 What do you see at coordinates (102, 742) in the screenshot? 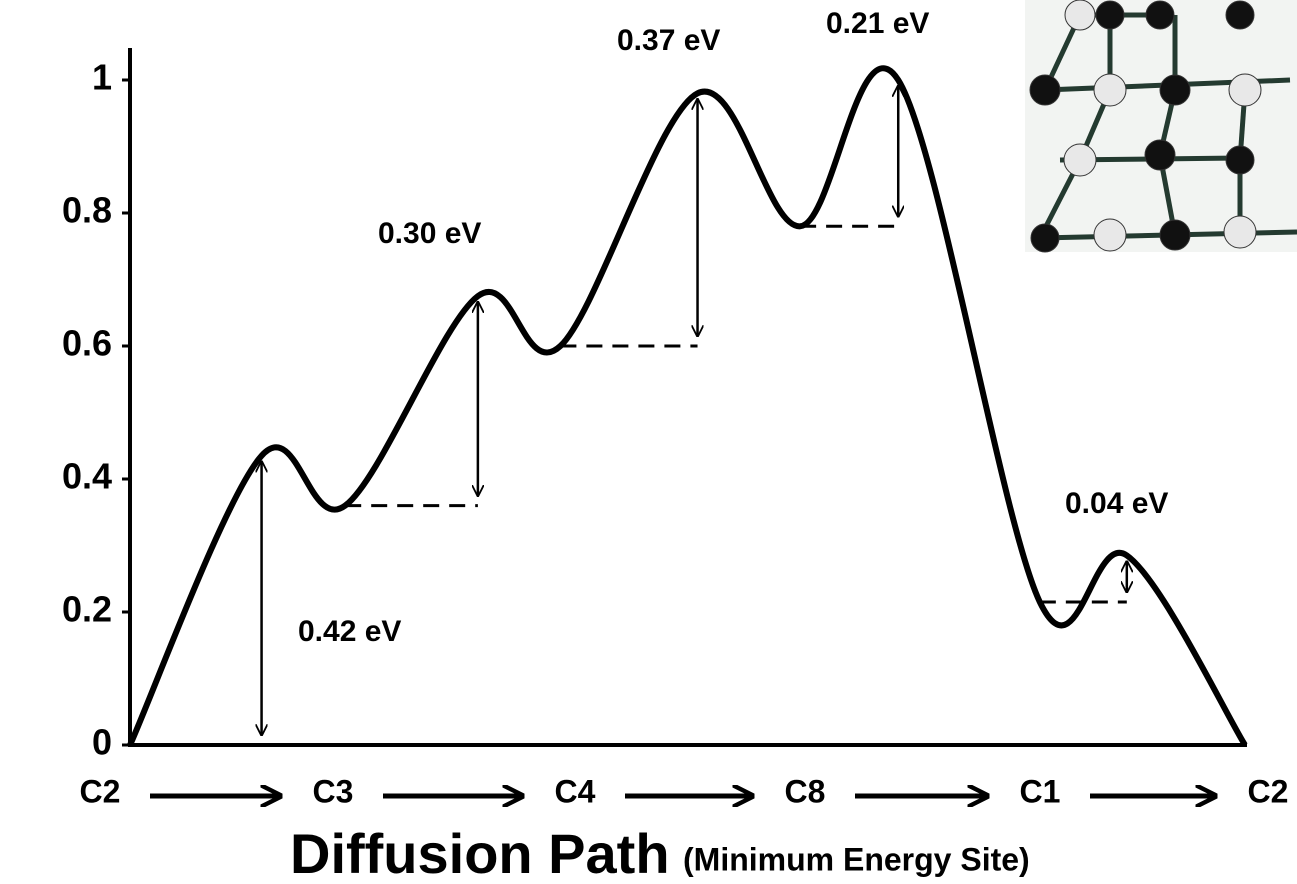
I see `y-tick-label: 0` at bounding box center [102, 742].